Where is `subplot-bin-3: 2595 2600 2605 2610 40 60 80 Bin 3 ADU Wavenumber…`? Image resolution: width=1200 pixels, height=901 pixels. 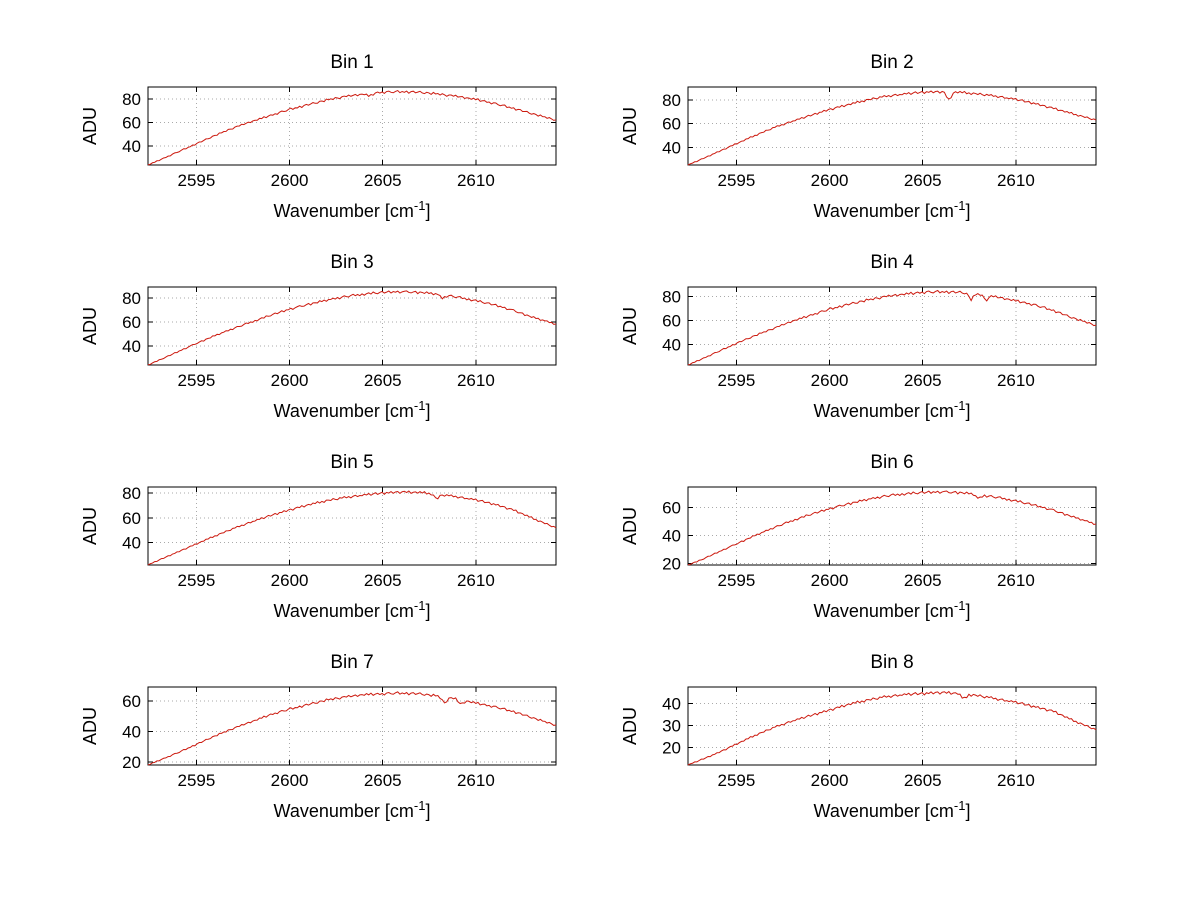
subplot-bin-3: 2595 2600 2605 2610 40 60 80 Bin 3 ADU Wavenumber… is located at coordinates (318, 336).